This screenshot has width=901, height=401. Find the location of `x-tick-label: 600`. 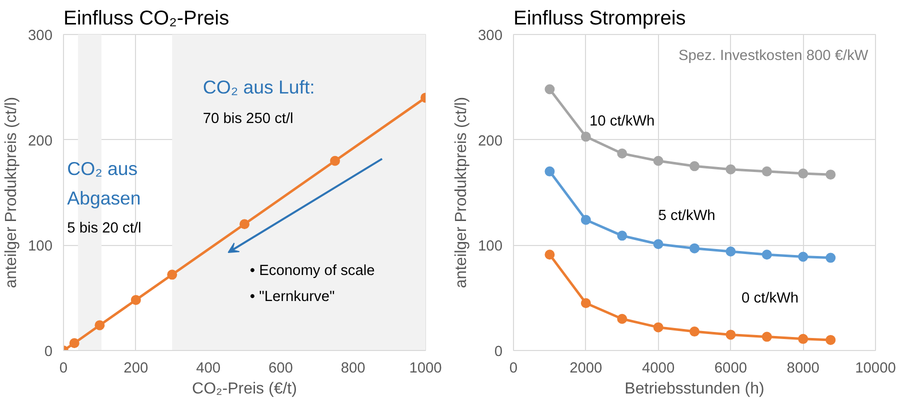

x-tick-label: 600 is located at coordinates (280, 368).